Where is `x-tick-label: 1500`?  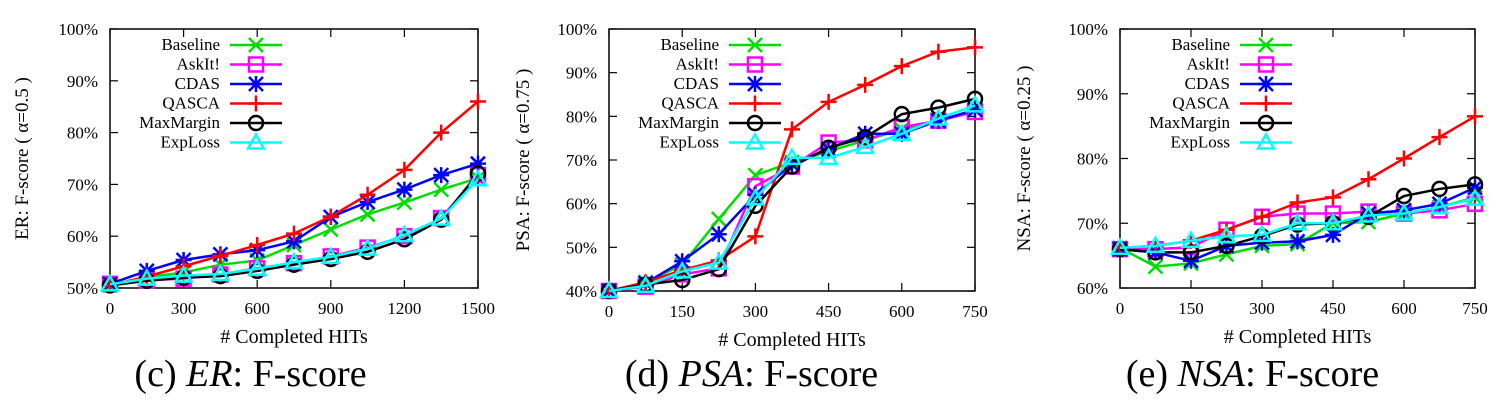 x-tick-label: 1500 is located at coordinates (478, 308).